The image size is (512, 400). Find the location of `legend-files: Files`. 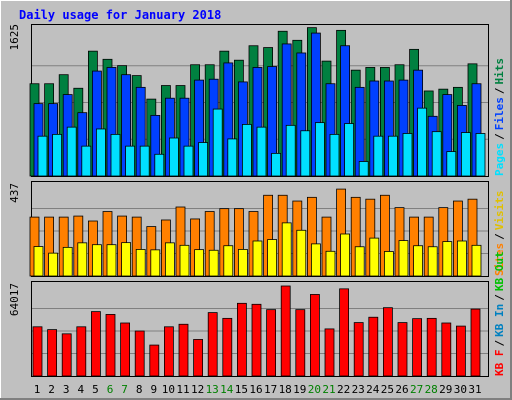

legend-files: Files is located at coordinates (499, 113).